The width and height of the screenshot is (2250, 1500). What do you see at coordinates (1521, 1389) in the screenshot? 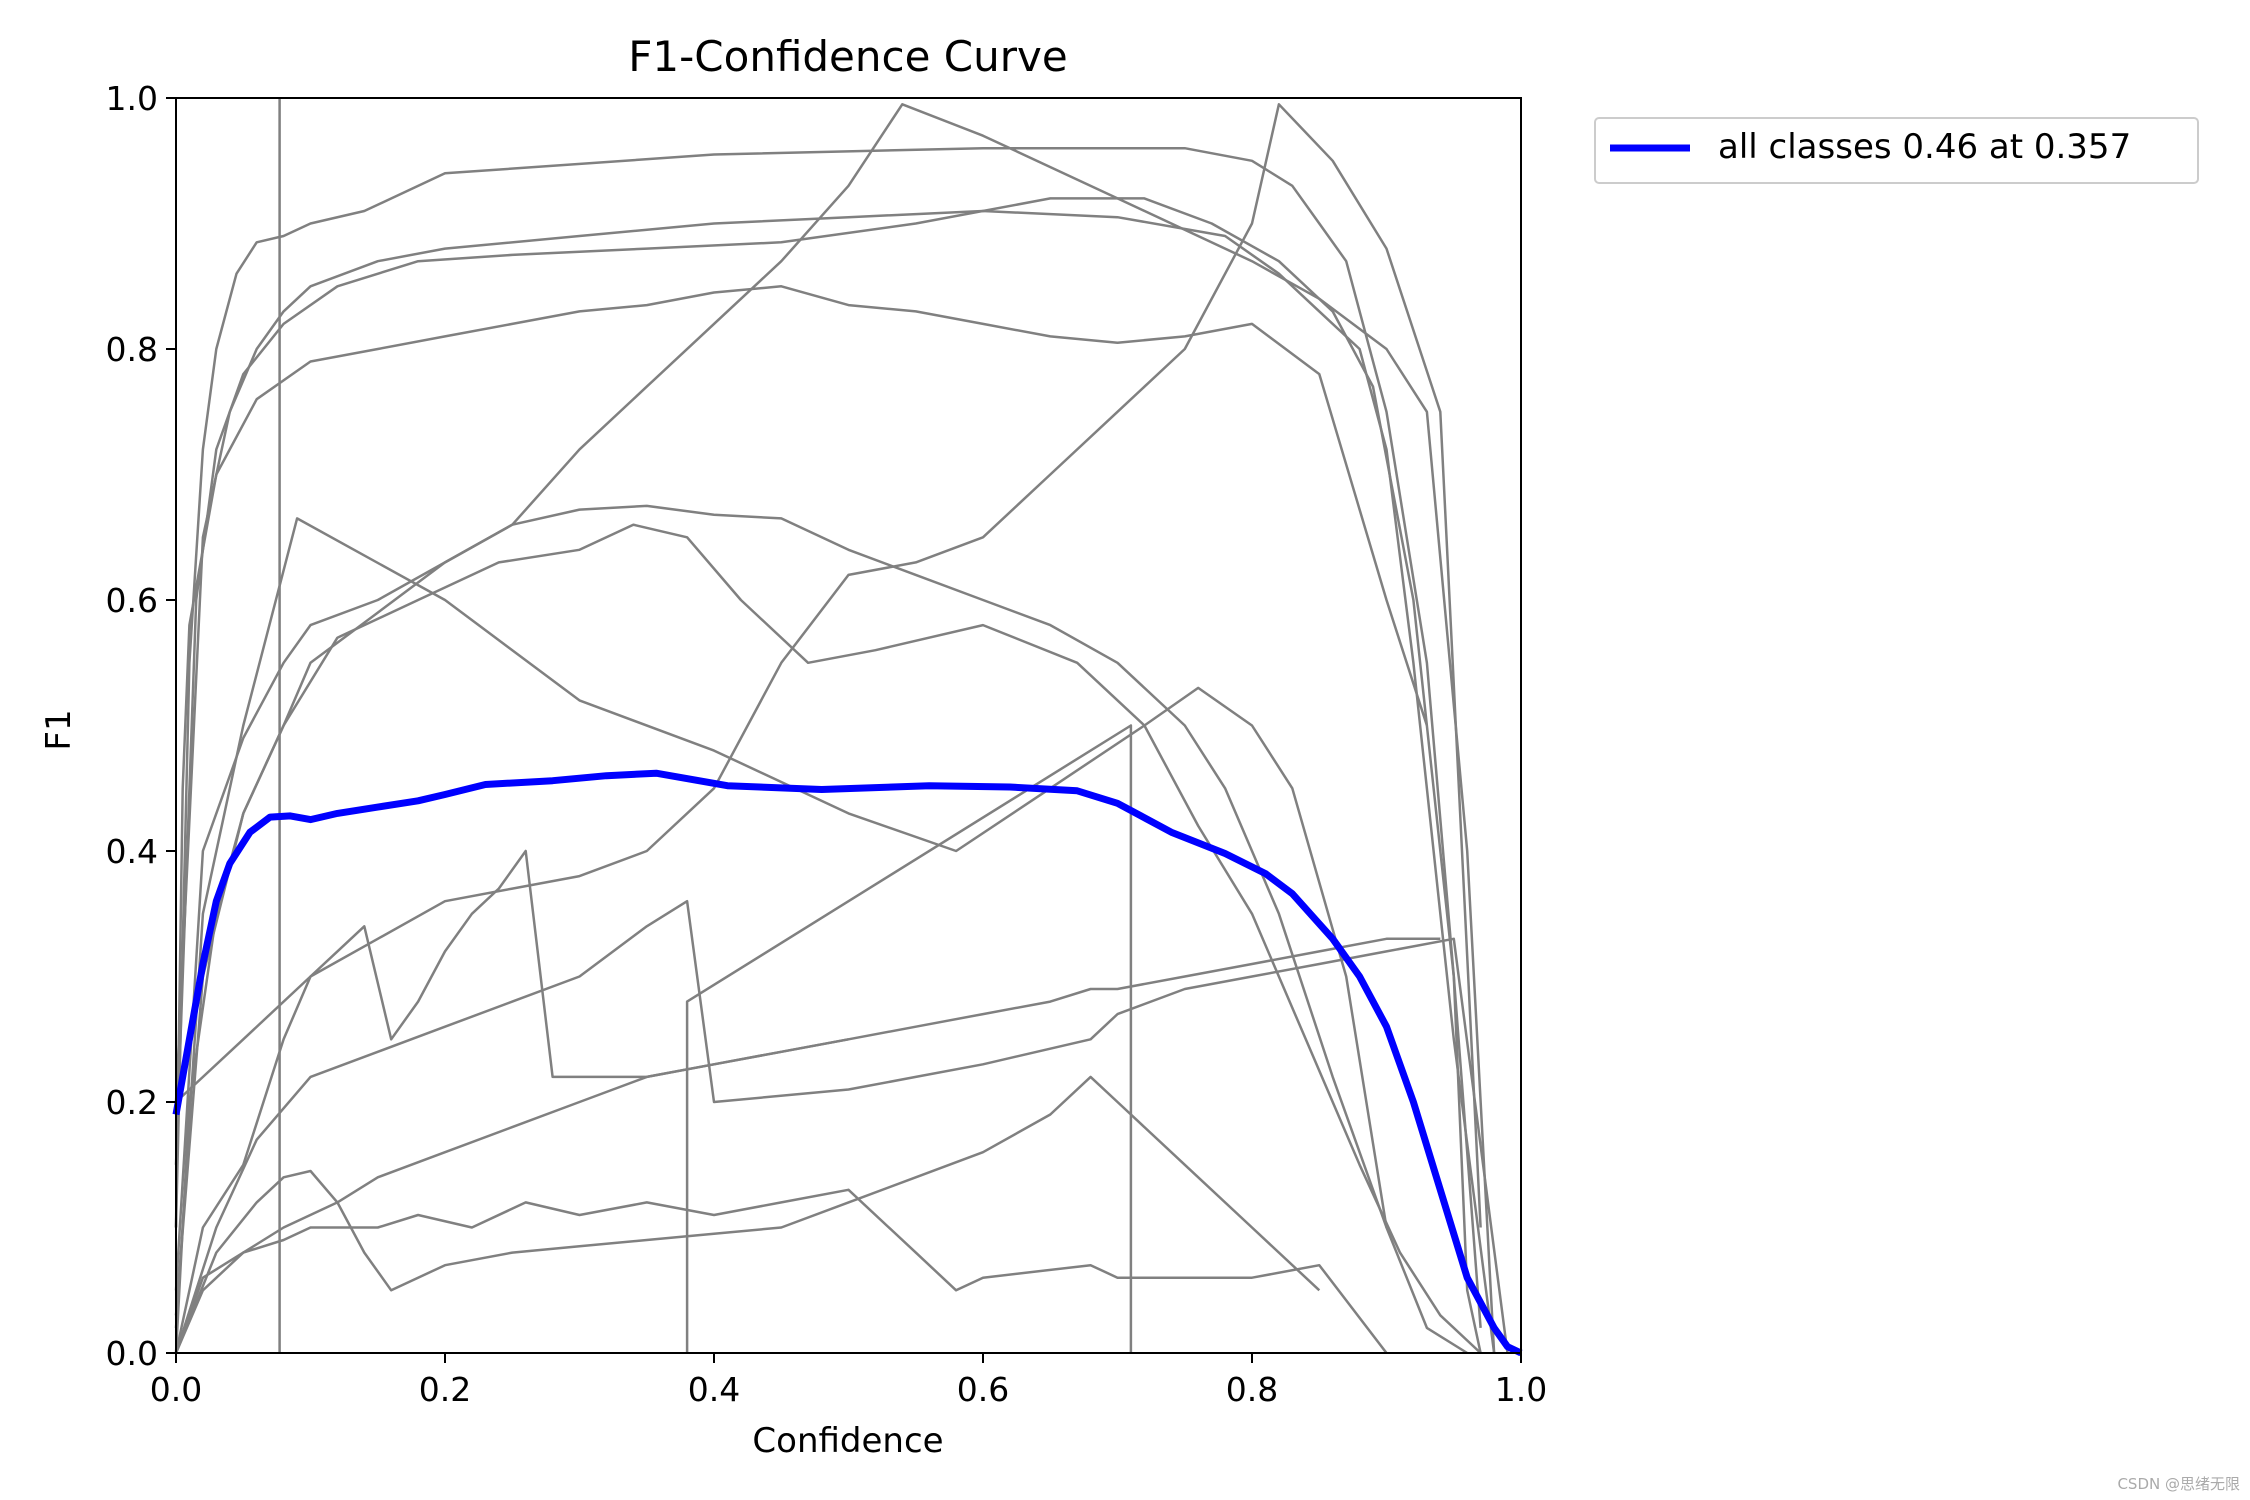
I see `x-tick-label: 1.0` at bounding box center [1521, 1389].